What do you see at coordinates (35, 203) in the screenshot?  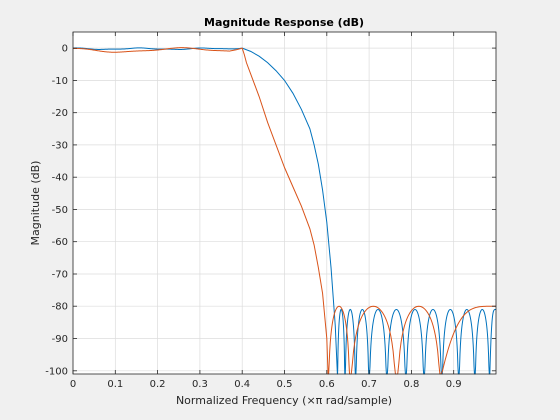 I see `y-axis-label: Magnitude (dB)` at bounding box center [35, 203].